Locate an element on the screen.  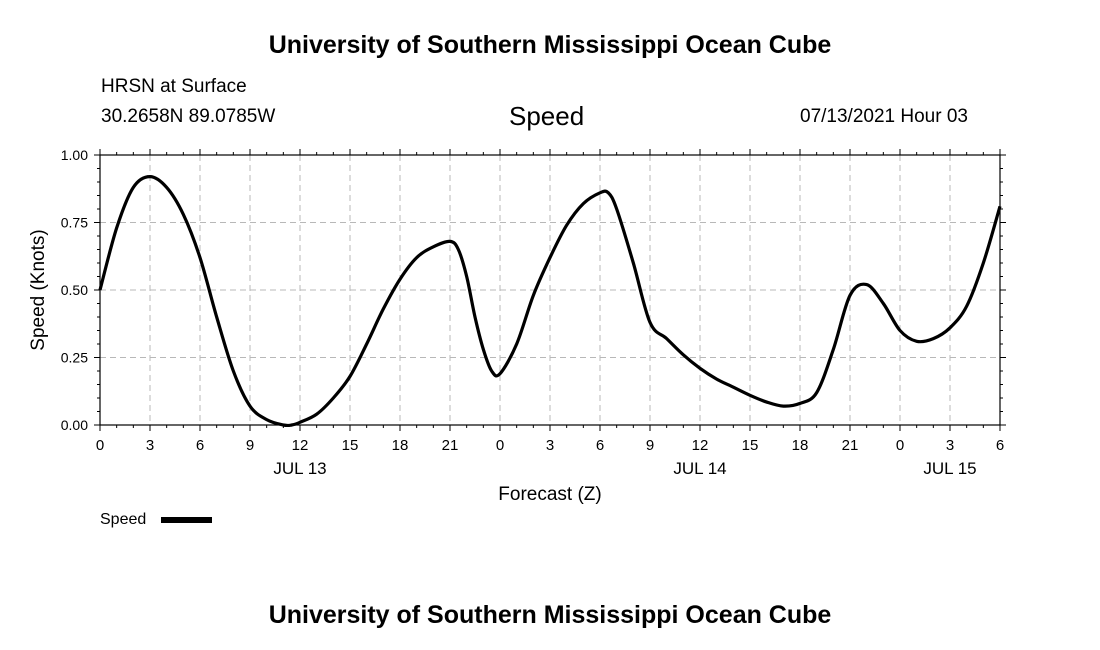
legend-label: Speed is located at coordinates (123, 519).